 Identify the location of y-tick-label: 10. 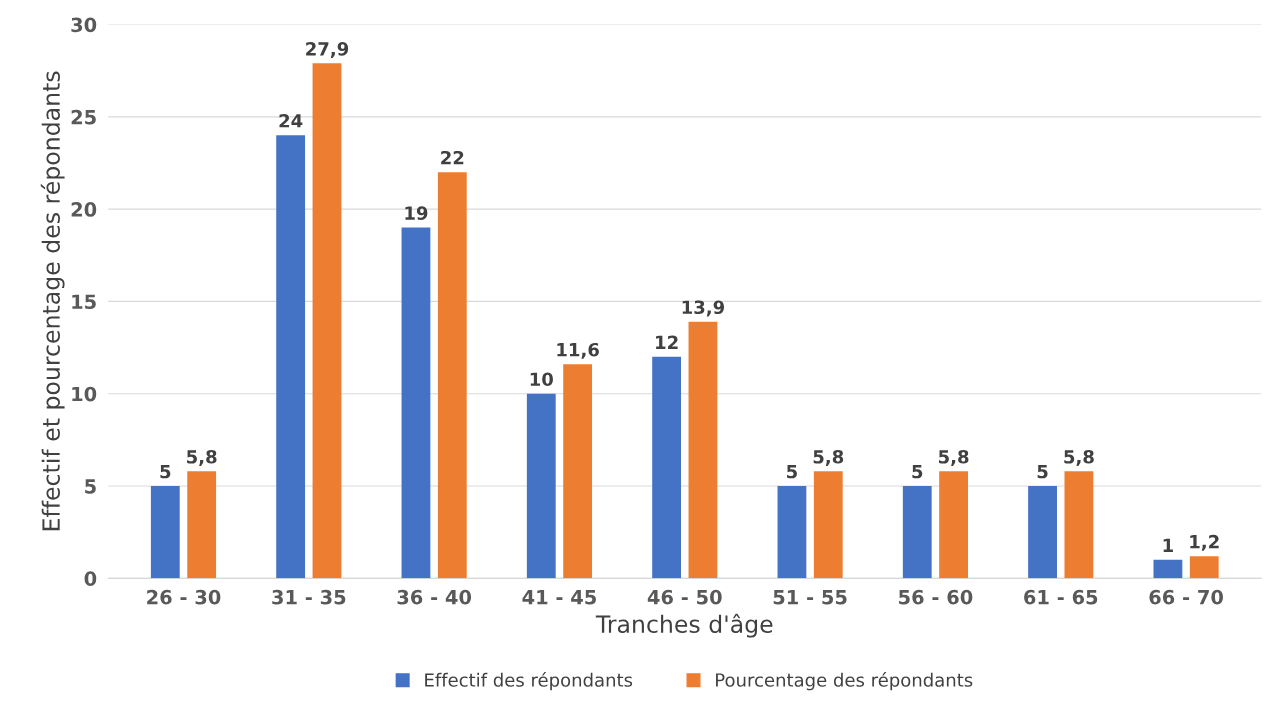
(84, 394).